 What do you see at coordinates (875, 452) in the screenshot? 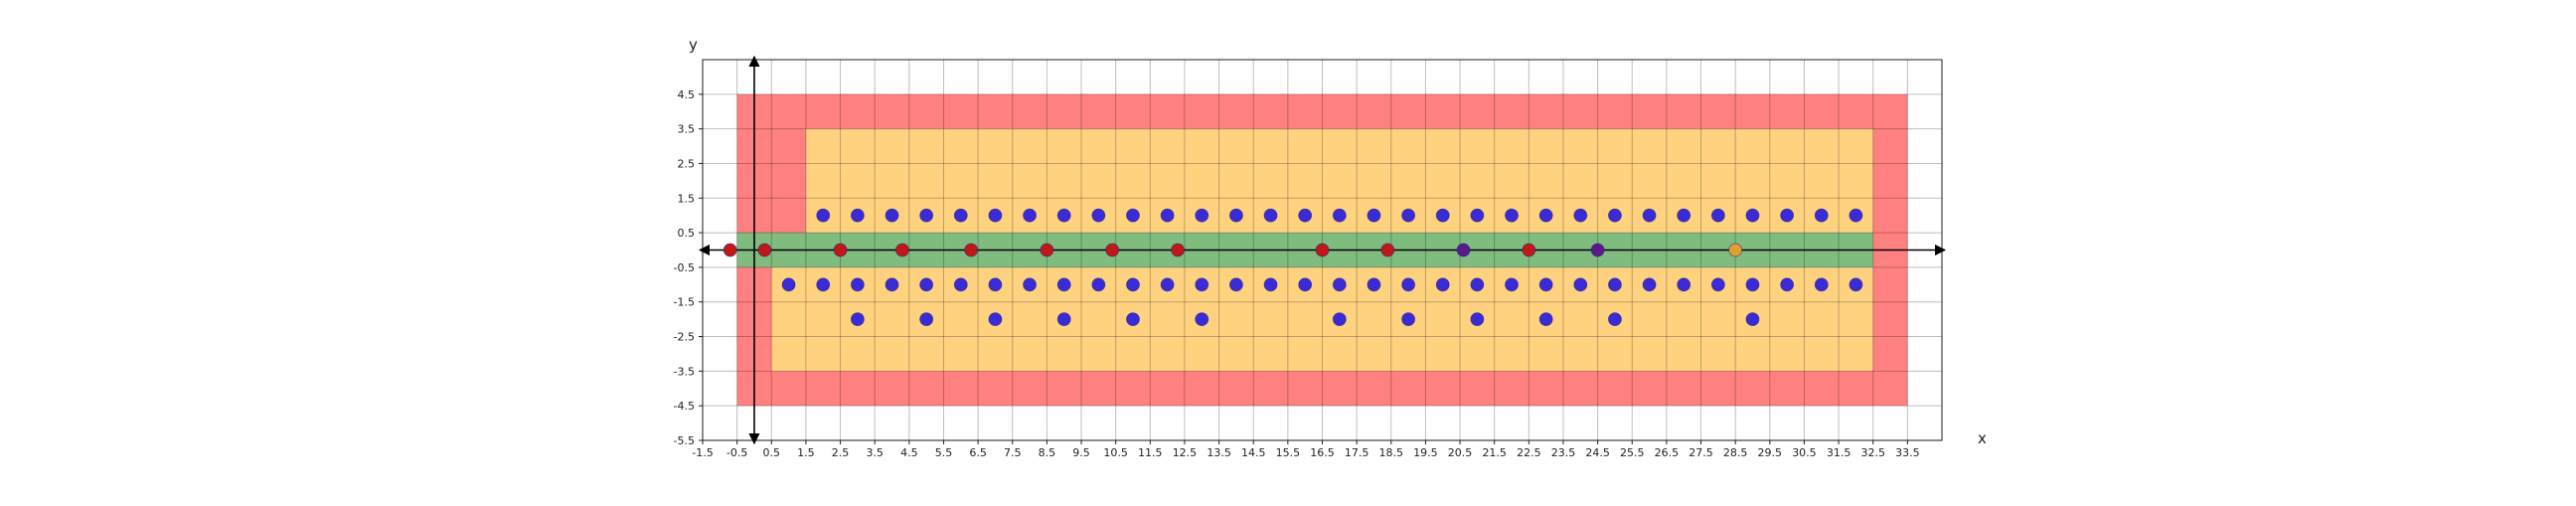
I see `x-tick-label: 3.5` at bounding box center [875, 452].